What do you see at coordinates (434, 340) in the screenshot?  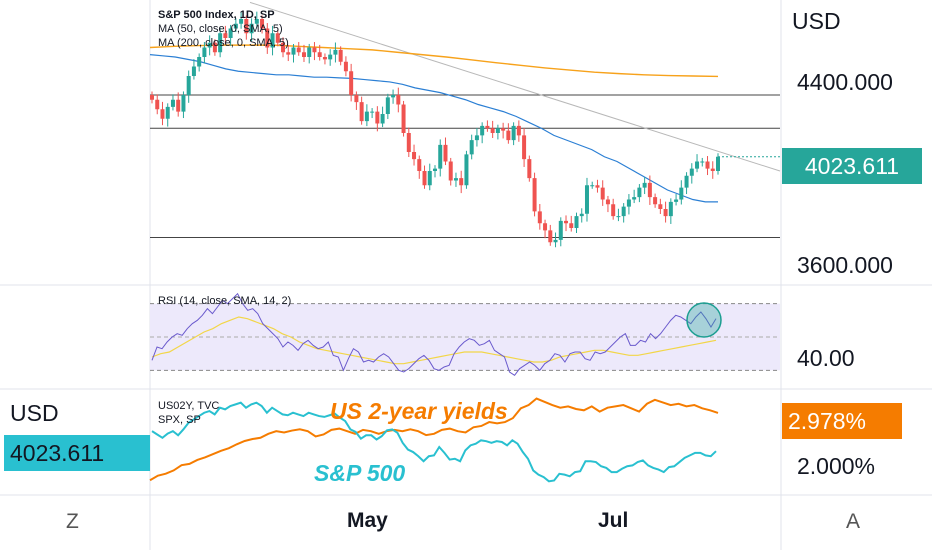 I see `rsi-ma-line` at bounding box center [434, 340].